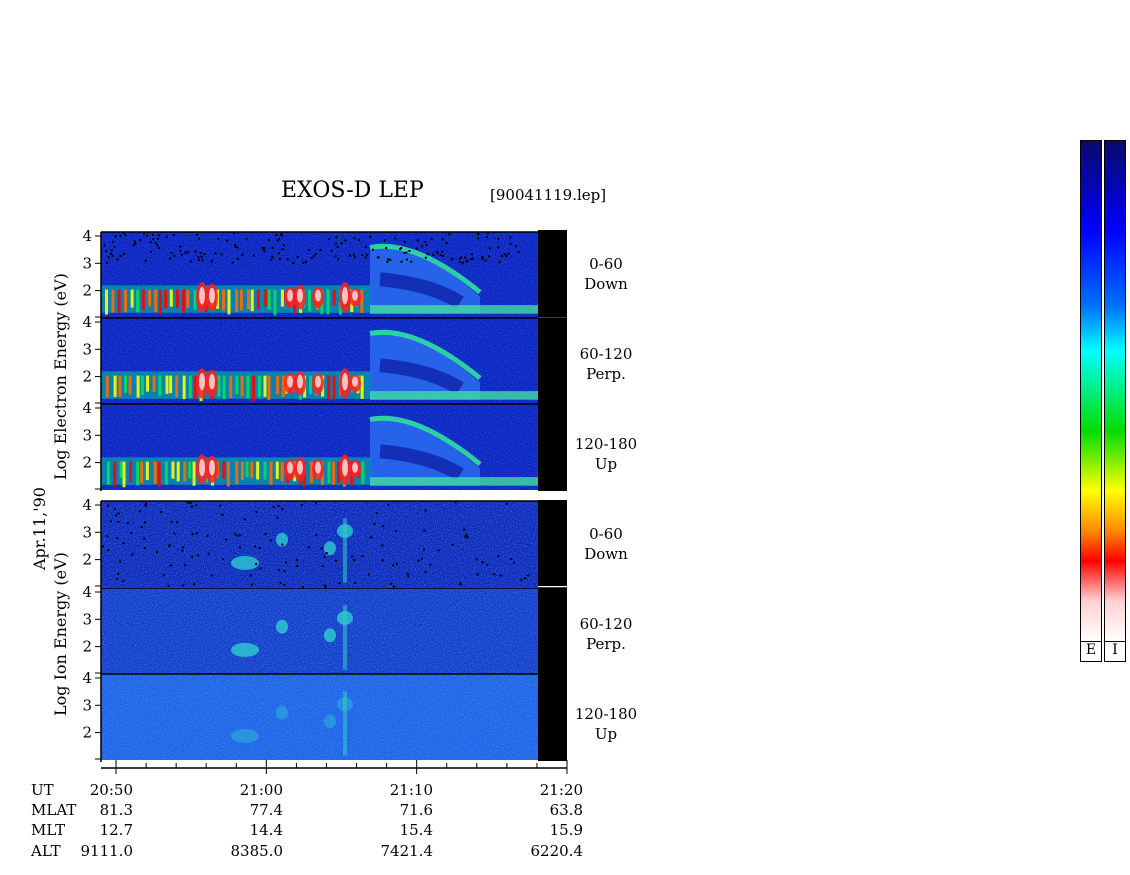 This screenshot has height=875, width=1130. Describe the element at coordinates (407, 851) in the screenshot. I see `ephemeris-value: 7421.4` at that location.